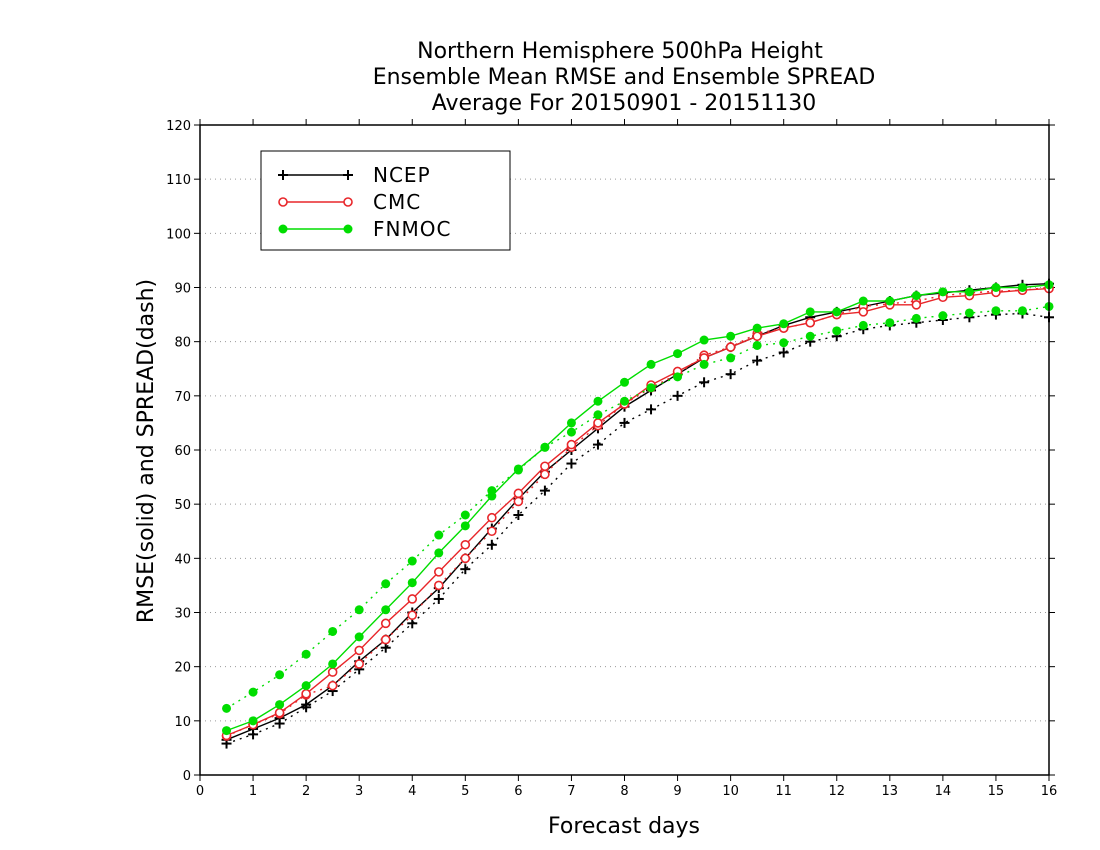  Describe the element at coordinates (624, 826) in the screenshot. I see `x-axis-title: Forecast days` at that location.